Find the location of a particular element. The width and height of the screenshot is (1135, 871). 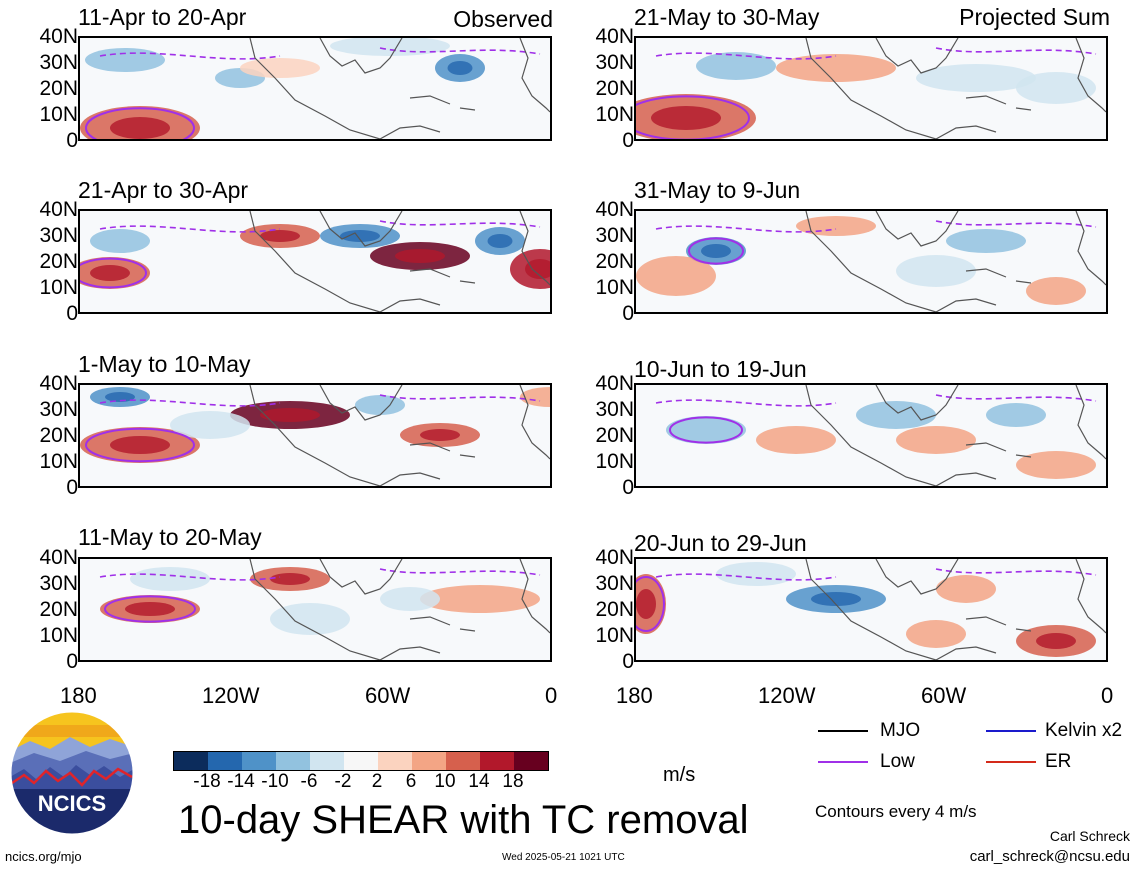

author-name: Carl Schreck is located at coordinates (1089, 836).